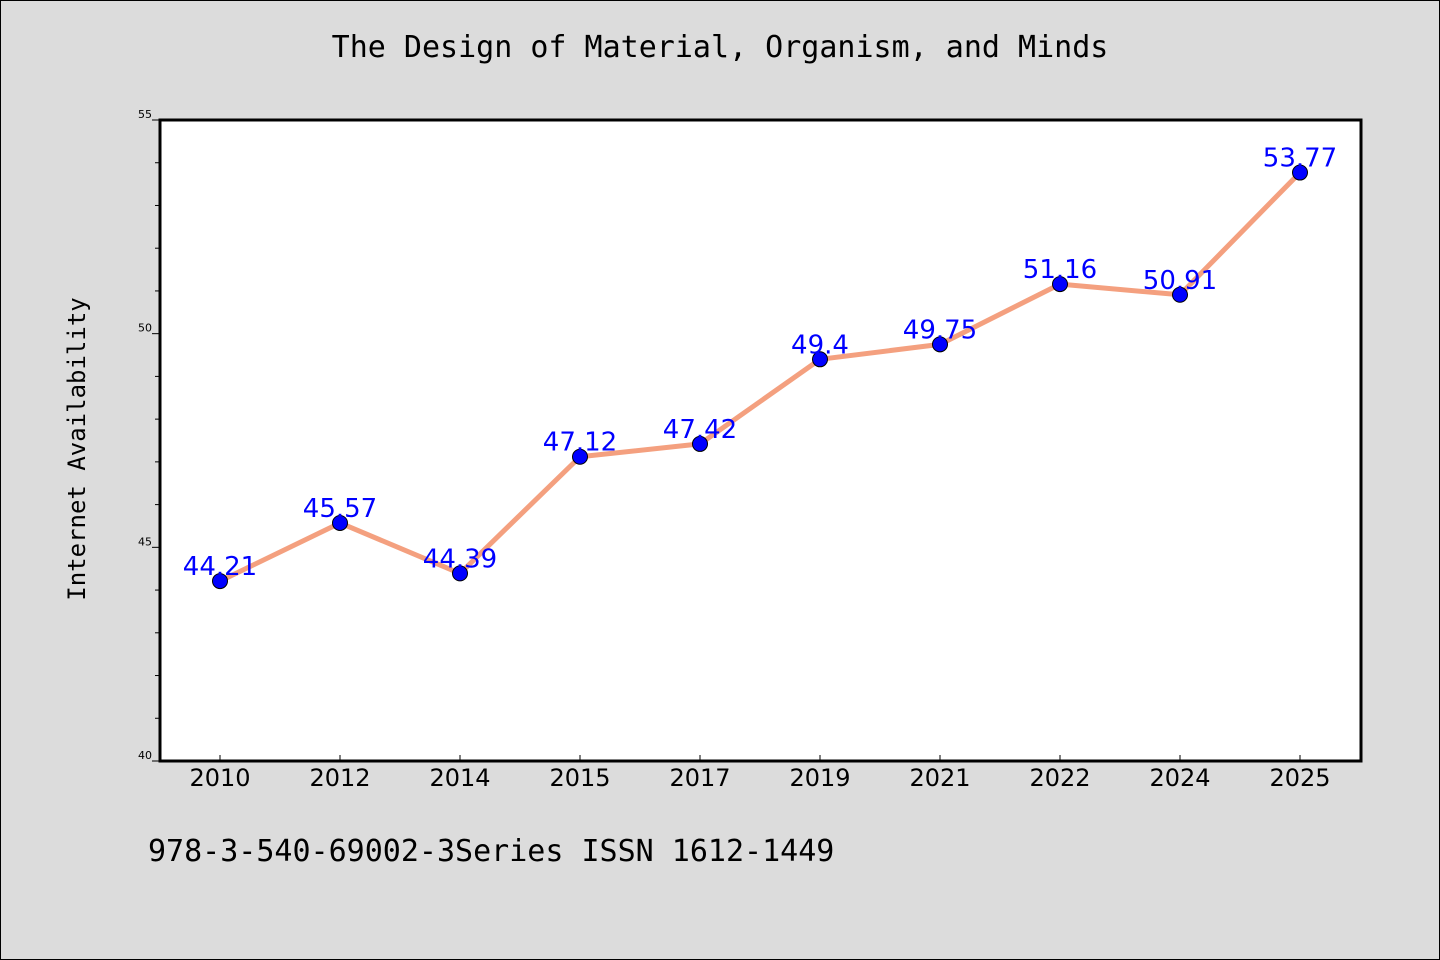 This screenshot has height=960, width=1440. Describe the element at coordinates (340, 509) in the screenshot. I see `data-label: 45.57` at that location.